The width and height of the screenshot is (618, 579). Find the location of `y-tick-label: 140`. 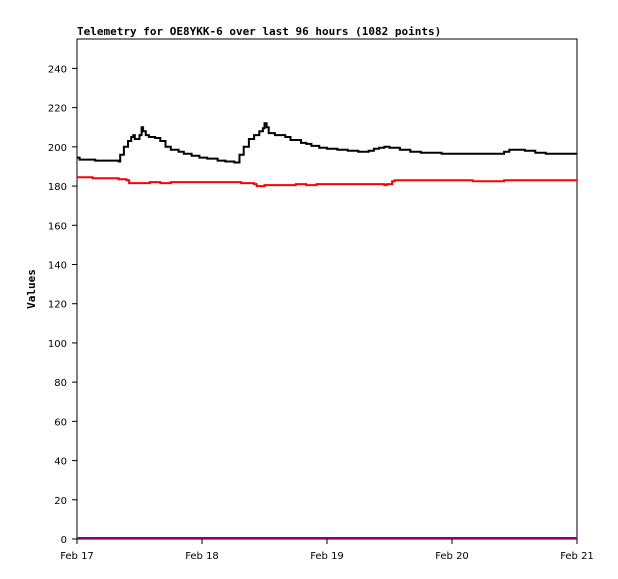

y-tick-label: 140 is located at coordinates (57, 265).